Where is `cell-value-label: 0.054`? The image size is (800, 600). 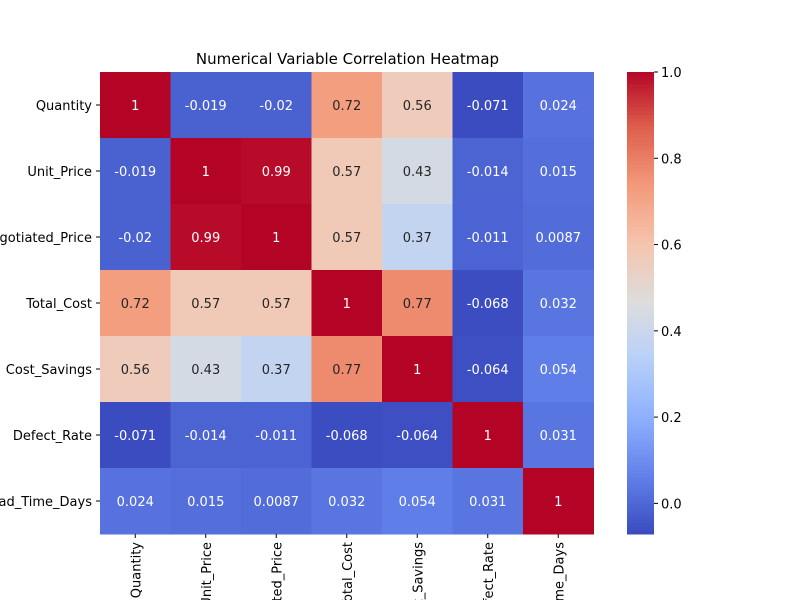
cell-value-label: 0.054 is located at coordinates (417, 502).